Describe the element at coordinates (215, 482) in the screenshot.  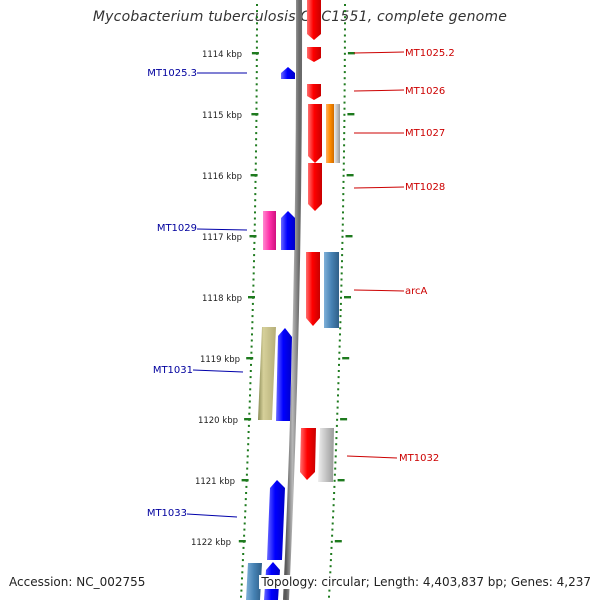
I see `tick-label-1121: 1121 kbp` at that location.